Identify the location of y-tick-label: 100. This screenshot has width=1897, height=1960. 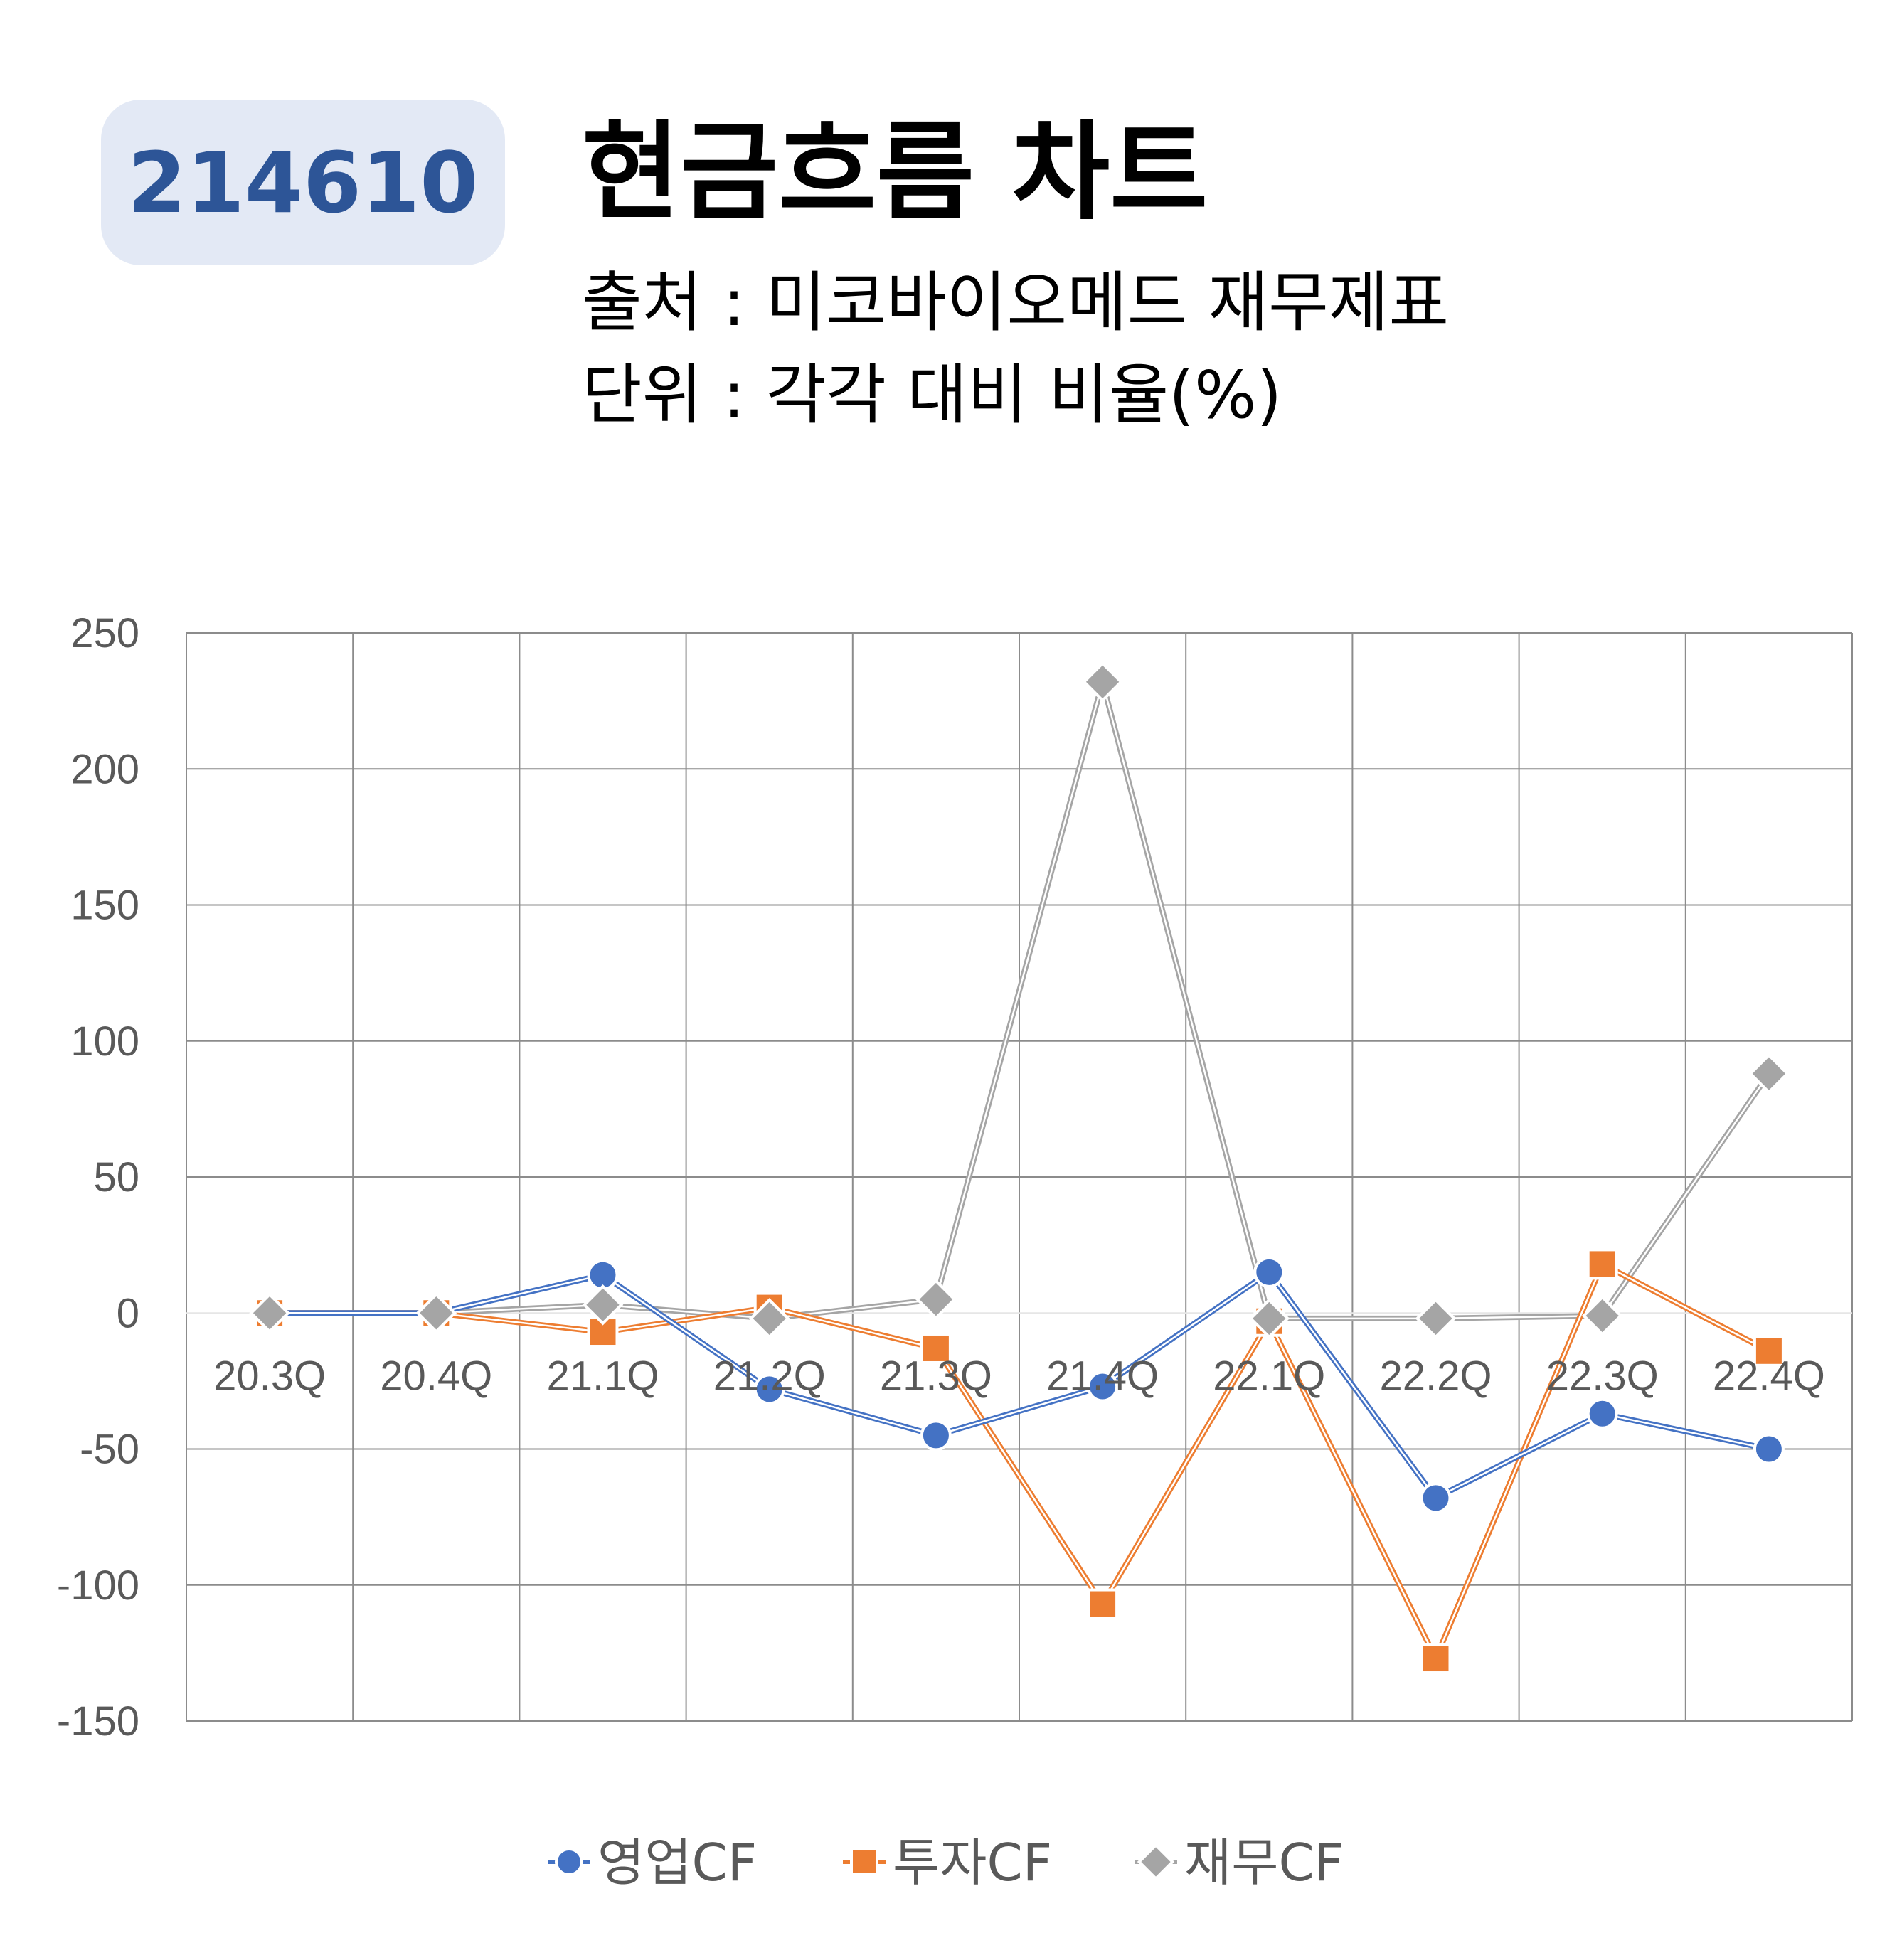
(105, 1041).